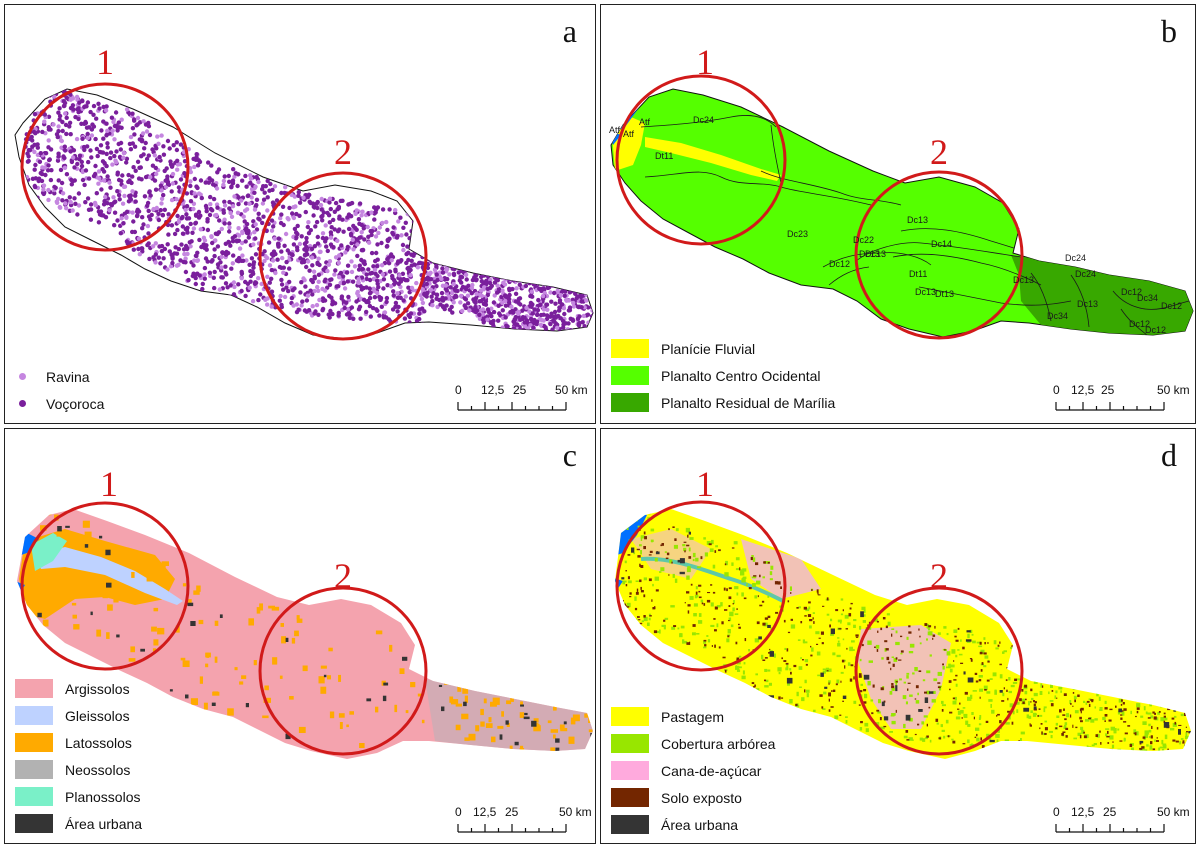 Image resolution: width=1200 pixels, height=848 pixels. I want to click on legend-label: Ravina, so click(68, 376).